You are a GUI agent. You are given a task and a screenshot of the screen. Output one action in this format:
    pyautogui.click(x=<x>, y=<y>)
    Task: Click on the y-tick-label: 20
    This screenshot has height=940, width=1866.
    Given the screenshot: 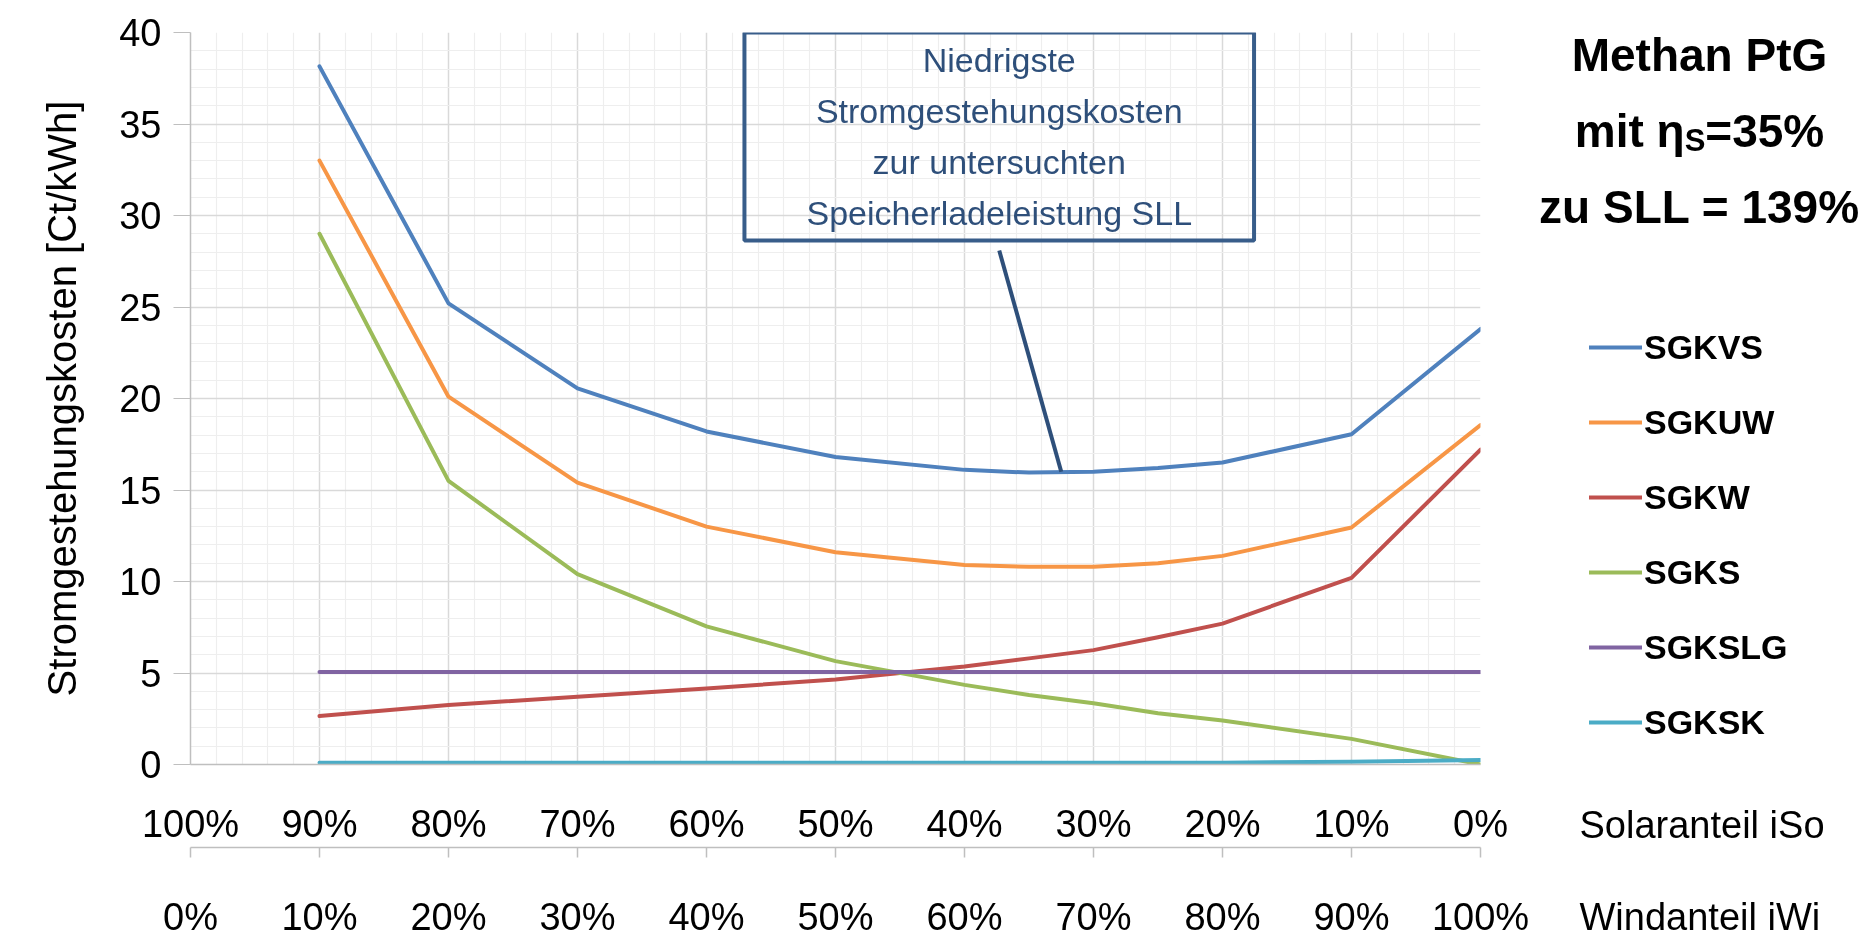 What is the action you would take?
    pyautogui.click(x=140, y=399)
    